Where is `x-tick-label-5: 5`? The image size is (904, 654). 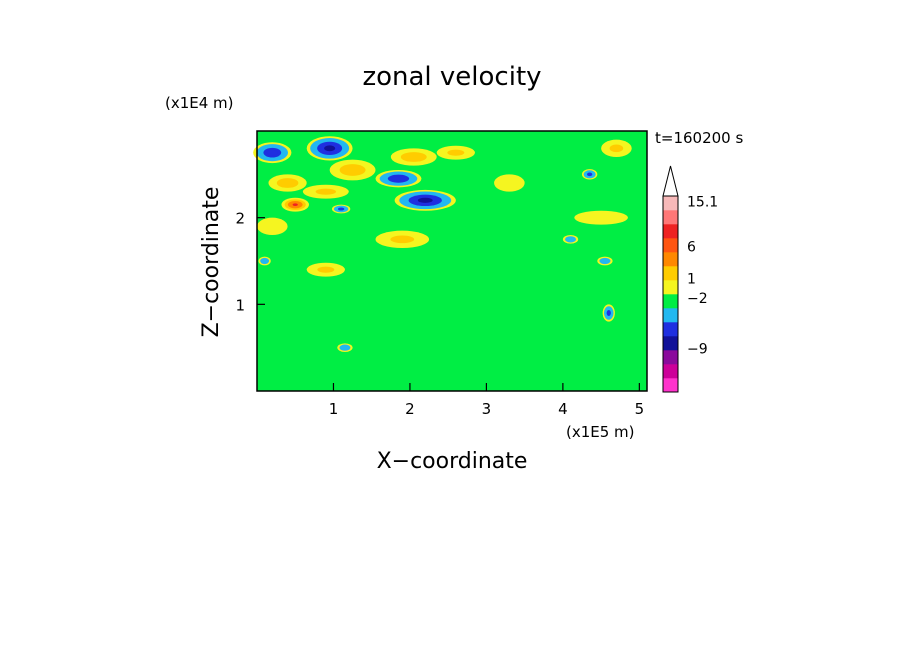 x-tick-label-5: 5 is located at coordinates (640, 409).